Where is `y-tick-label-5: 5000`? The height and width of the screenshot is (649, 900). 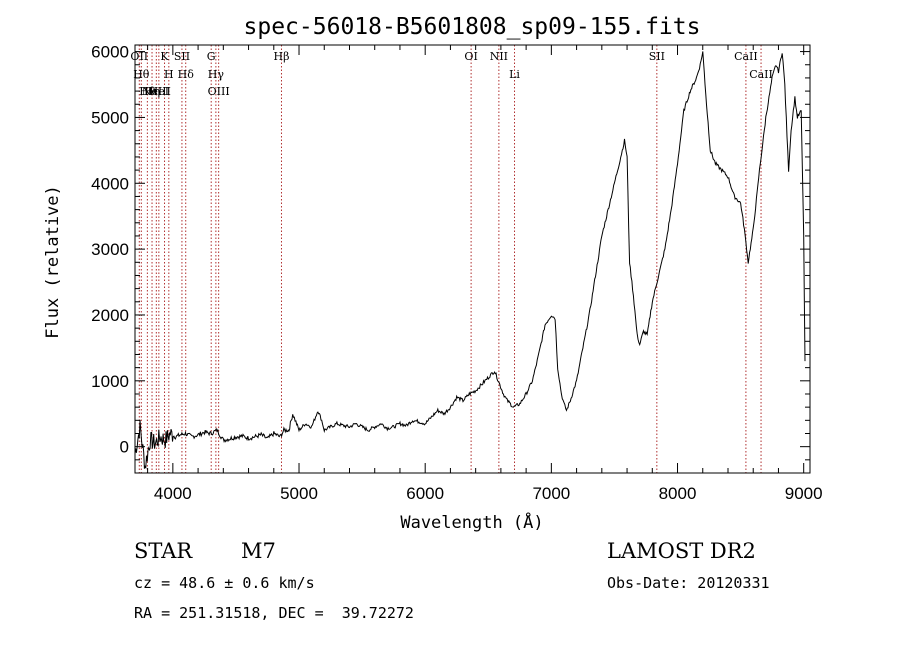
y-tick-label-5: 5000 is located at coordinates (110, 117).